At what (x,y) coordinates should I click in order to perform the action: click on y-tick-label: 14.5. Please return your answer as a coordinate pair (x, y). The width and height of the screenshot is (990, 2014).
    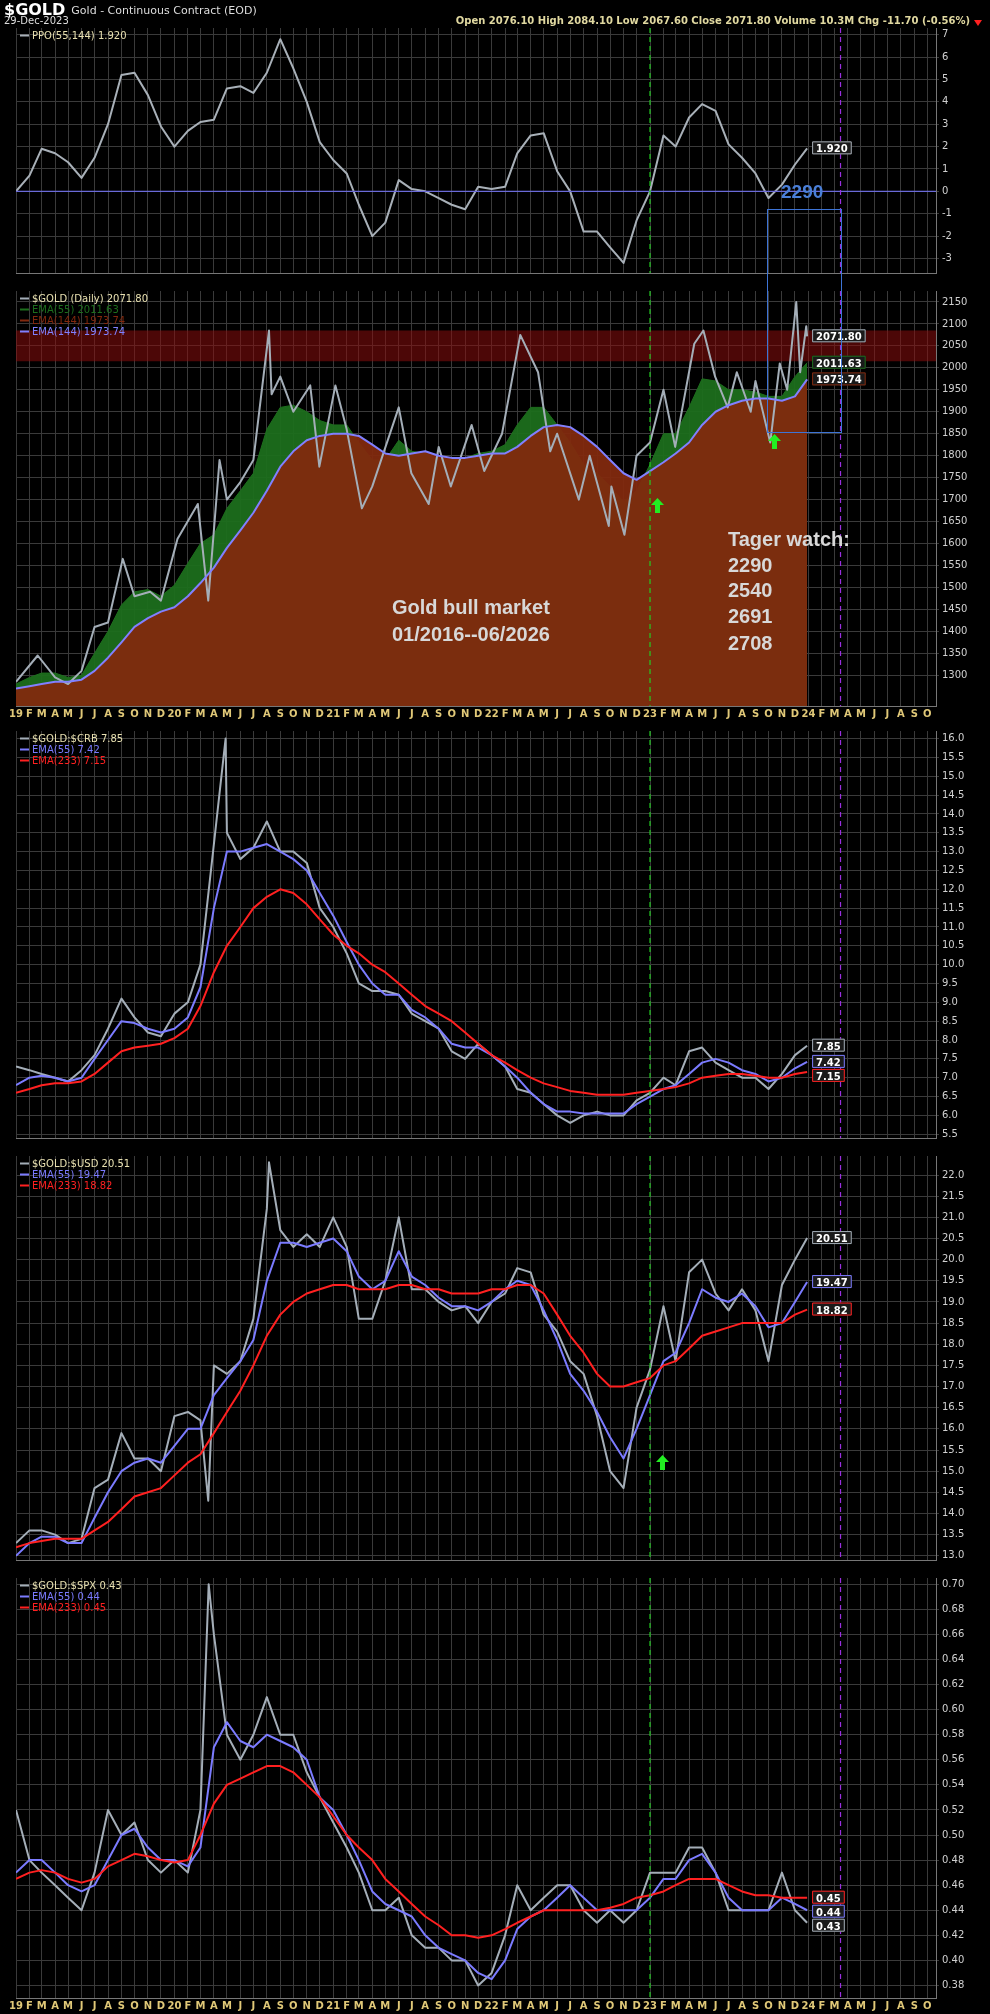
    Looking at the image, I should click on (953, 1491).